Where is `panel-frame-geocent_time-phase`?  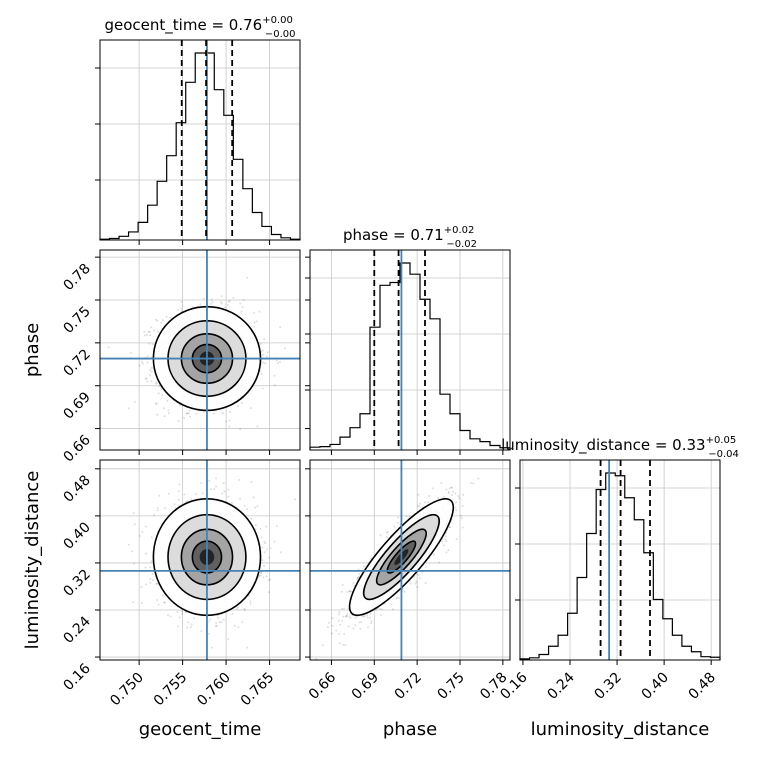 panel-frame-geocent_time-phase is located at coordinates (200, 350).